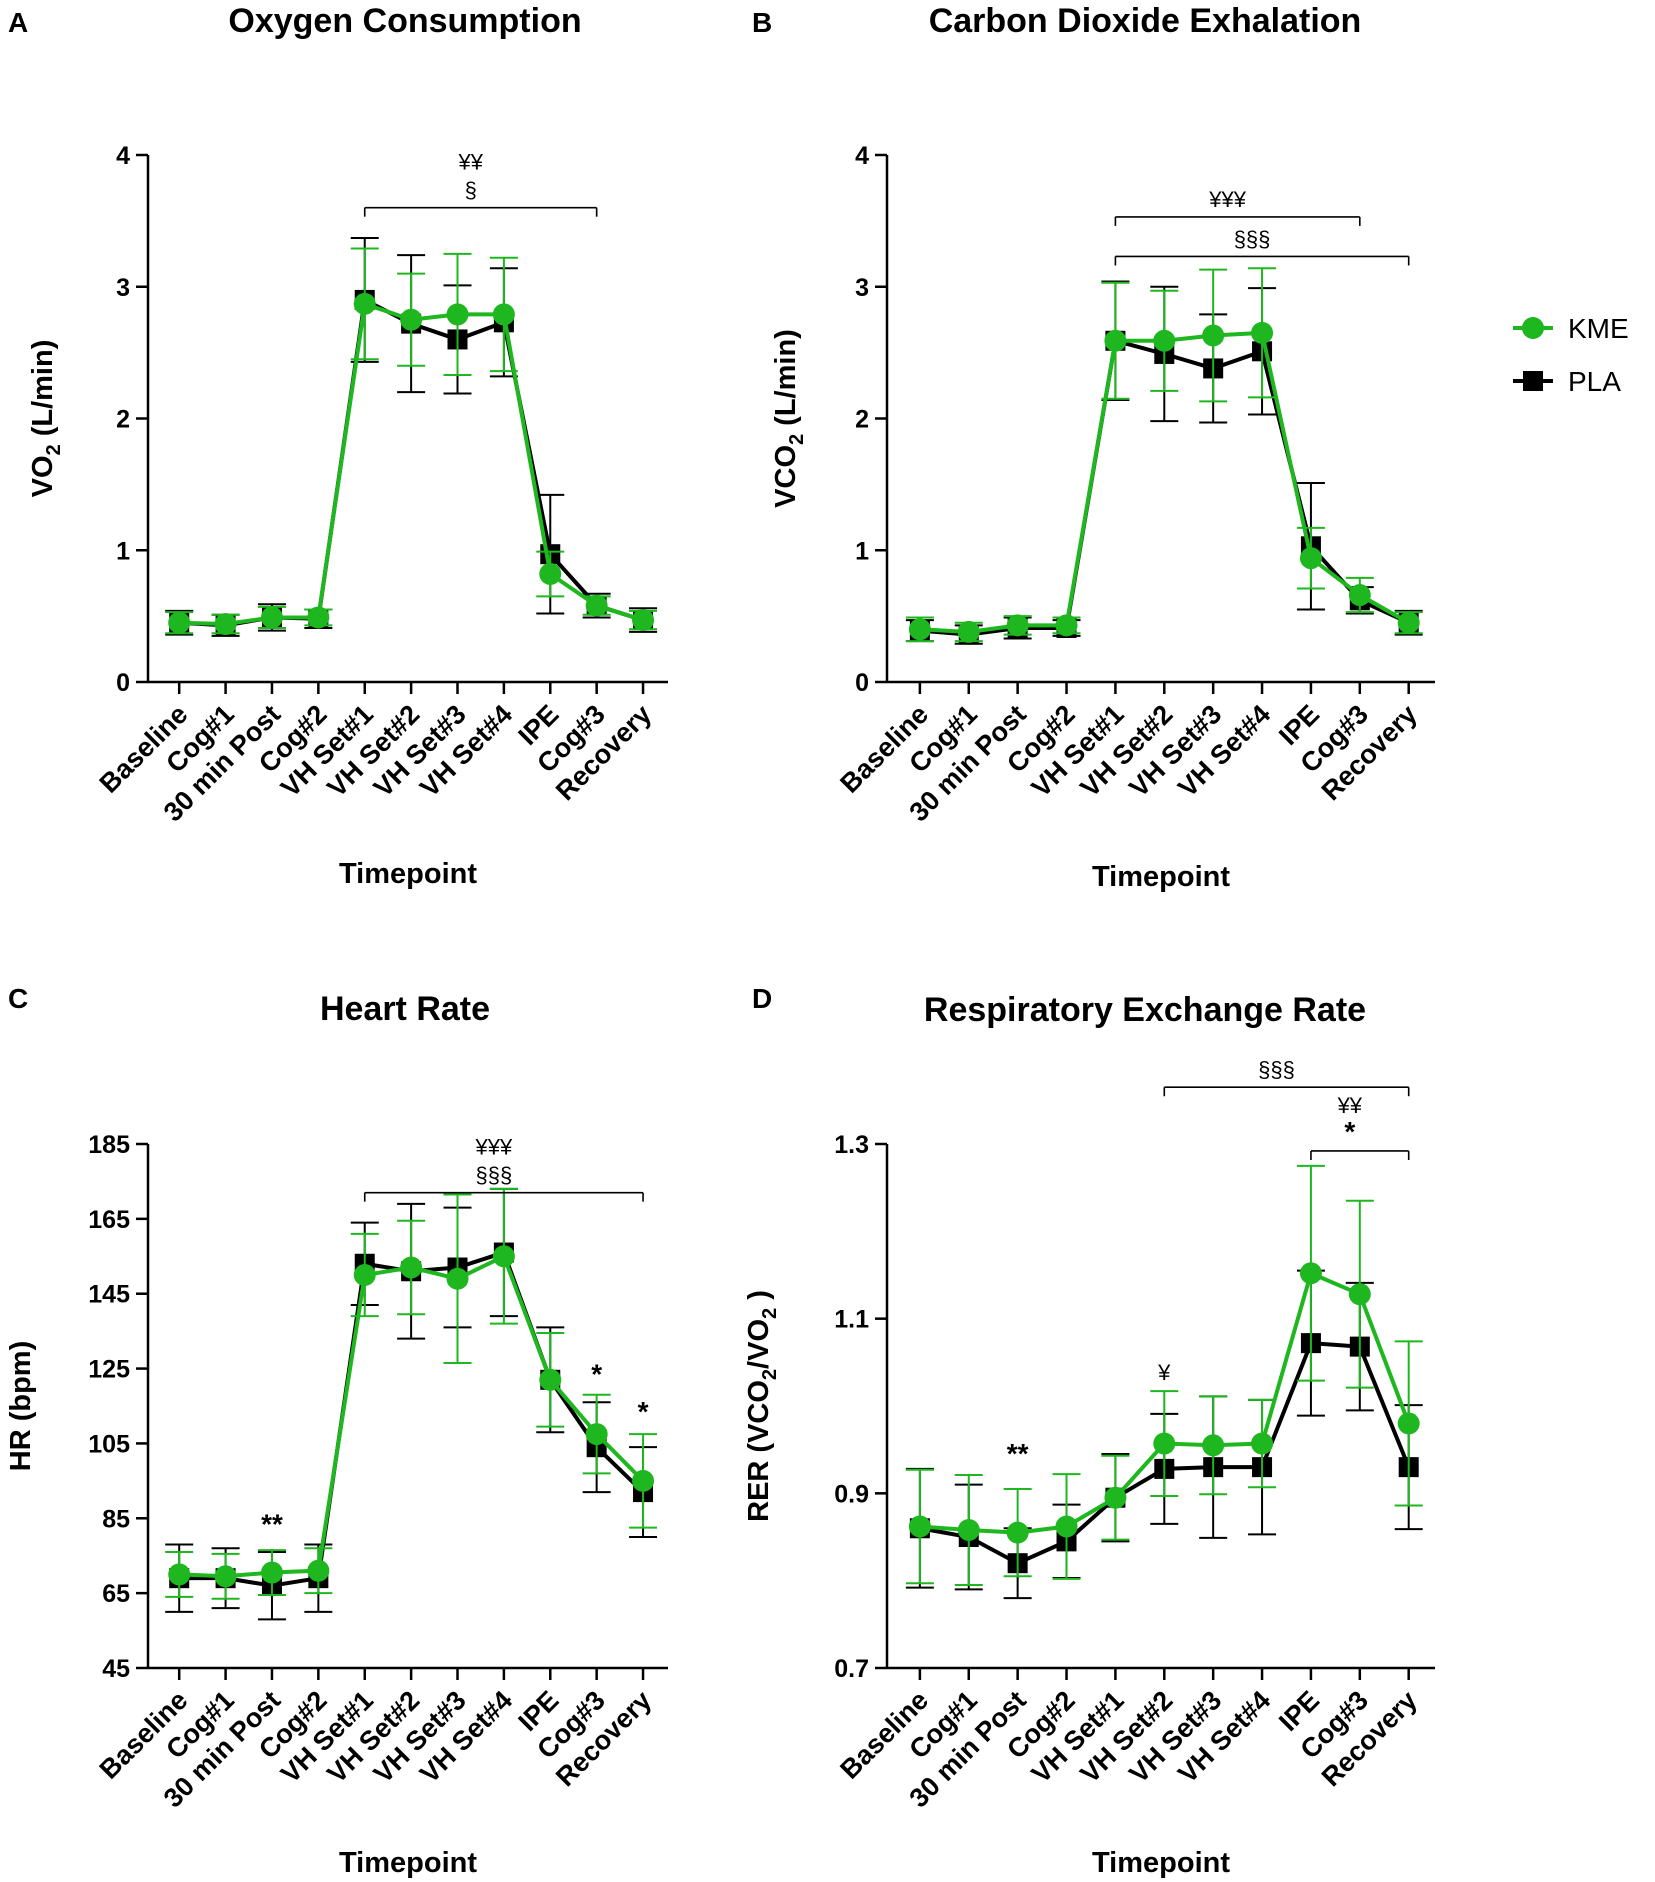 Image resolution: width=1655 pixels, height=1882 pixels. Describe the element at coordinates (1571, 355) in the screenshot. I see `legend: KME PLA` at that location.